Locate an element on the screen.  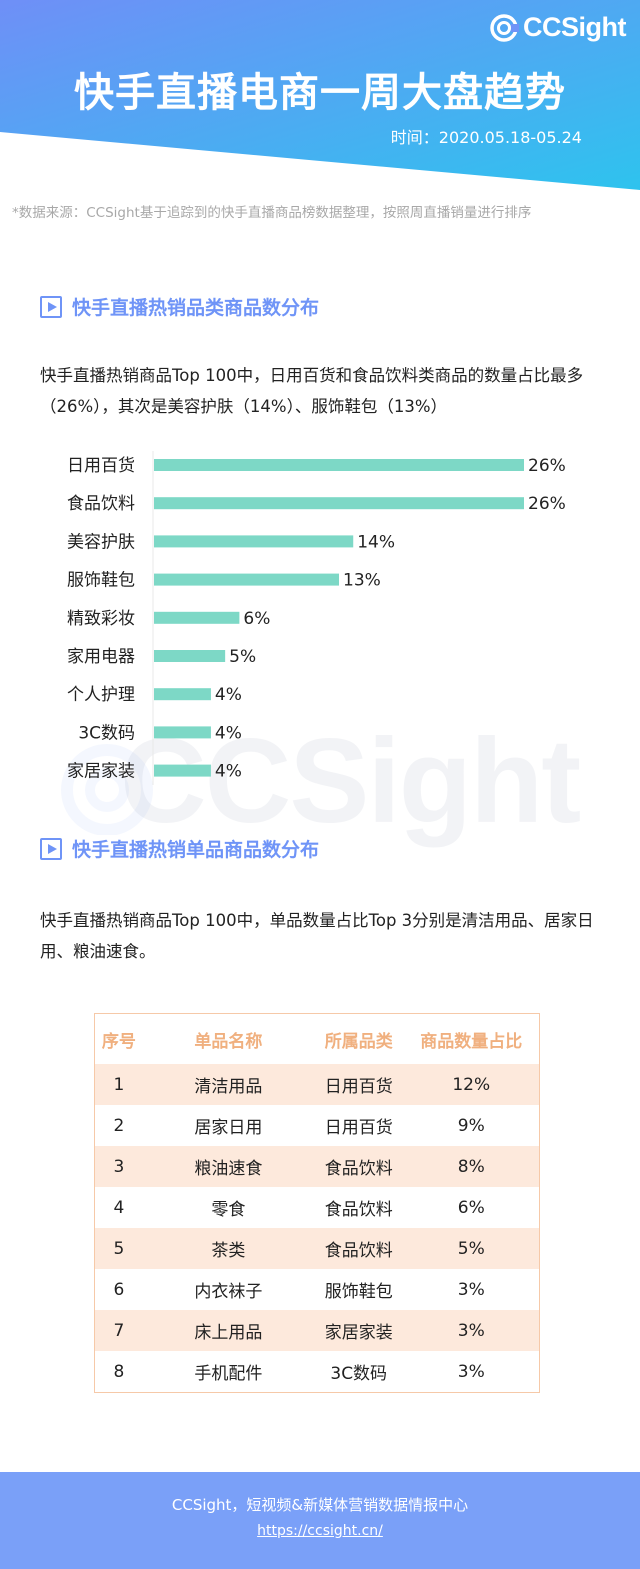
table-header-row: 序号 单品名称 所属品类 商品数量占比 is located at coordinates (317, 1039).